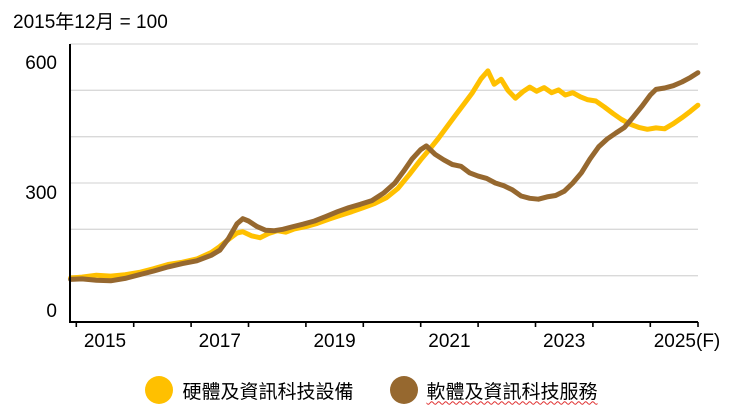 The image size is (743, 417). Describe the element at coordinates (41, 63) in the screenshot. I see `y-axis-label: 600` at that location.